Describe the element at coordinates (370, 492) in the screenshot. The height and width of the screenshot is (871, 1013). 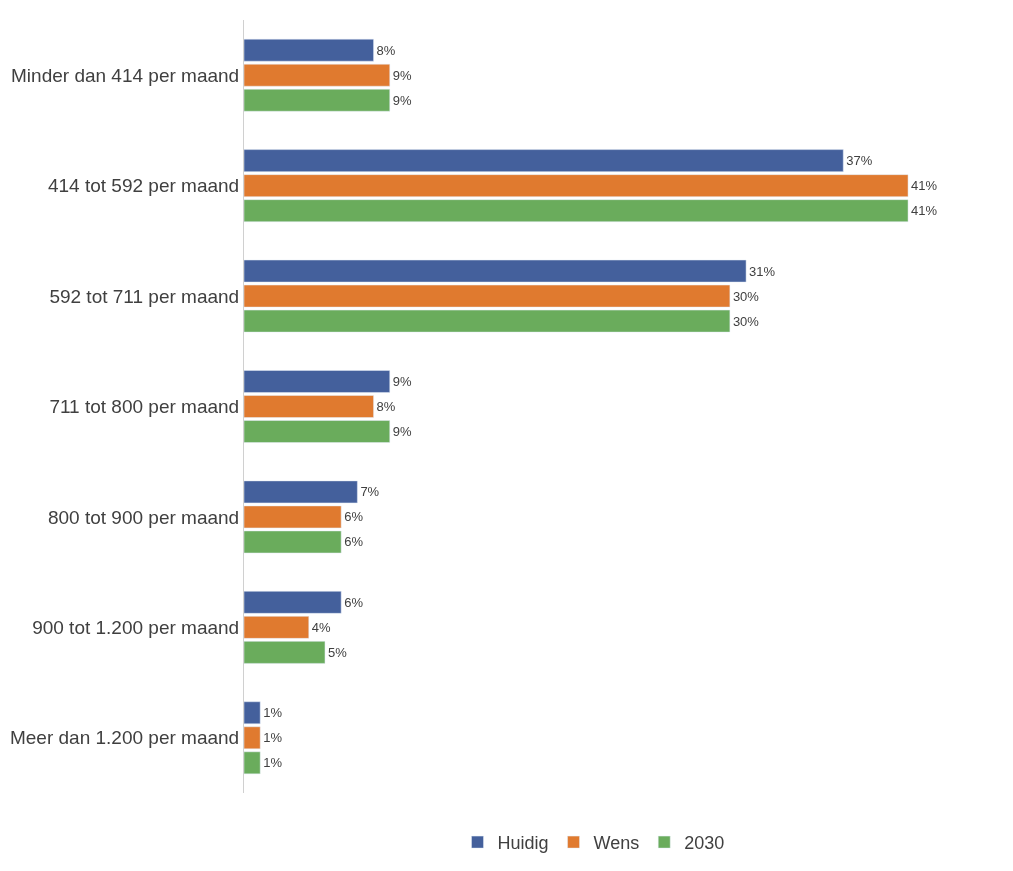
I see `data-label: 7%` at that location.